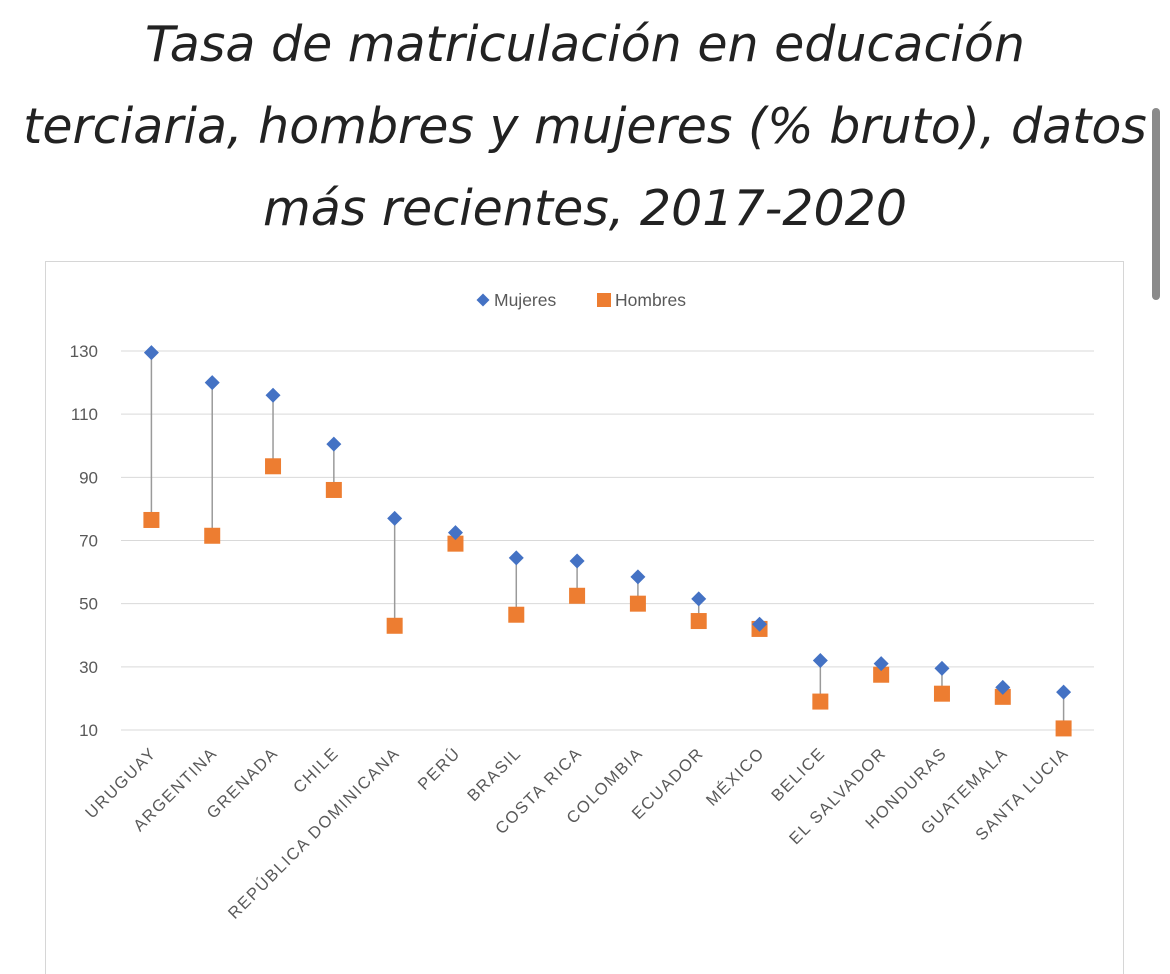  I want to click on y-tick-label: 110, so click(84, 414).